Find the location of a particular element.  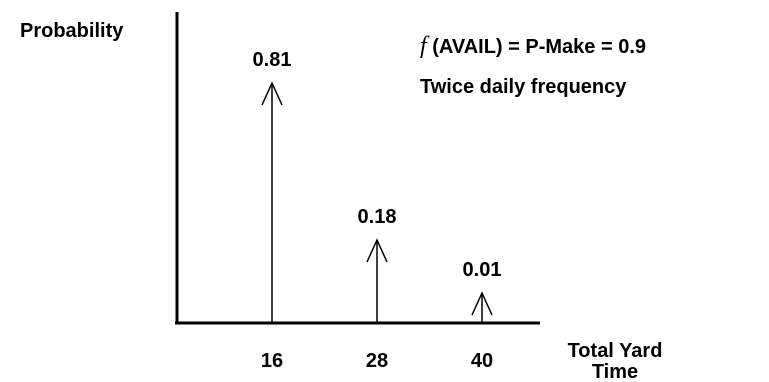

annotation-frequency: Twice daily frequency is located at coordinates (523, 87).